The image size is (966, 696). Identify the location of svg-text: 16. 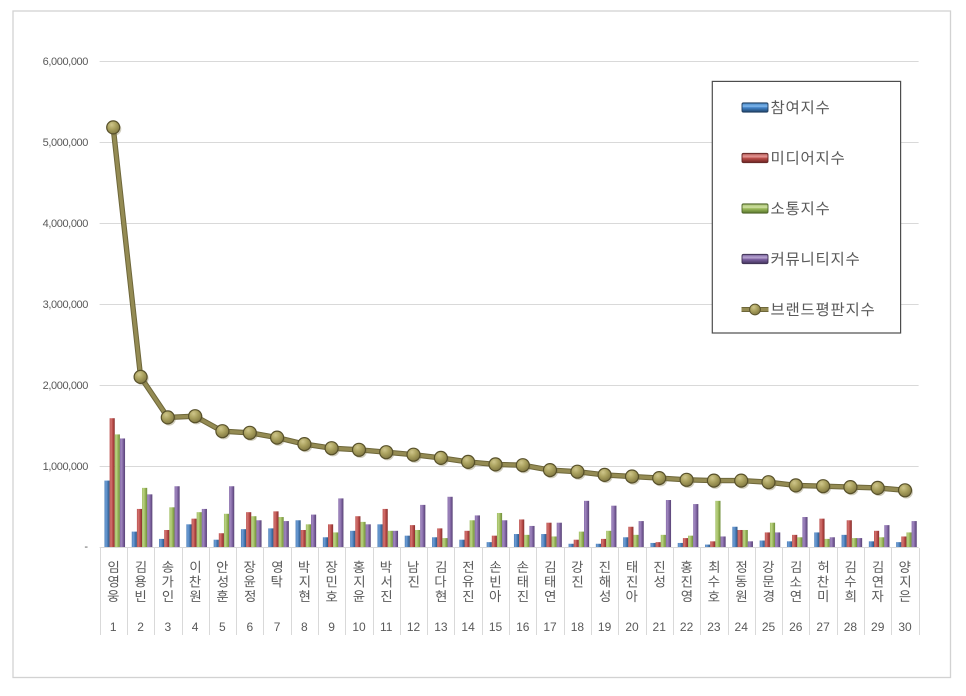
(523, 627).